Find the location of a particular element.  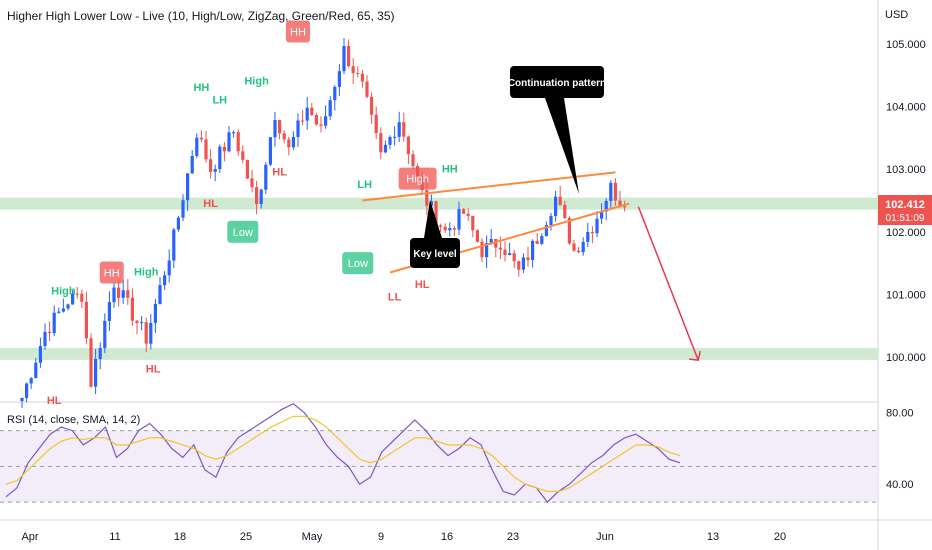

current-price: 102.412 is located at coordinates (905, 205).